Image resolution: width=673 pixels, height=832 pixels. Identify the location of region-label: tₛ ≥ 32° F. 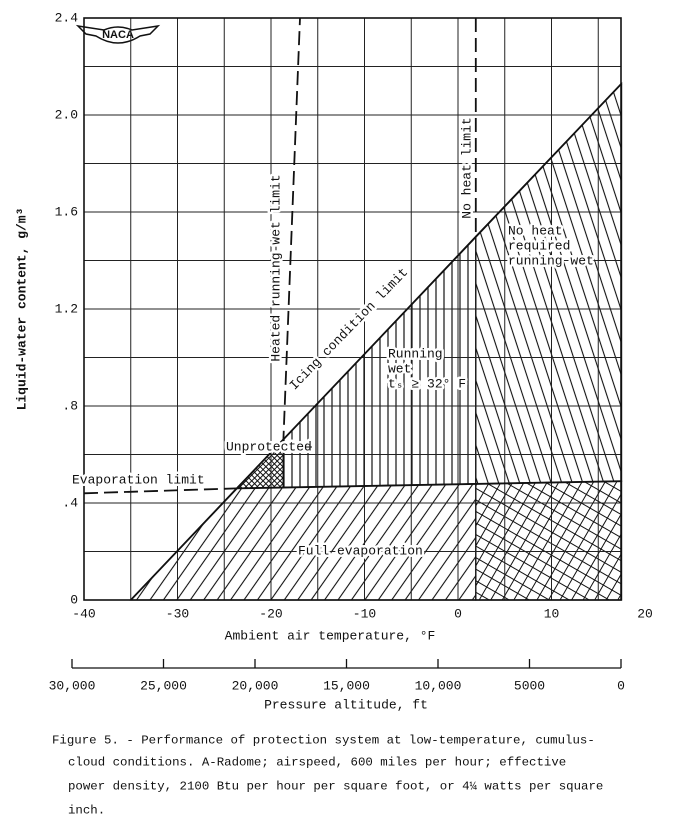
(427, 383).